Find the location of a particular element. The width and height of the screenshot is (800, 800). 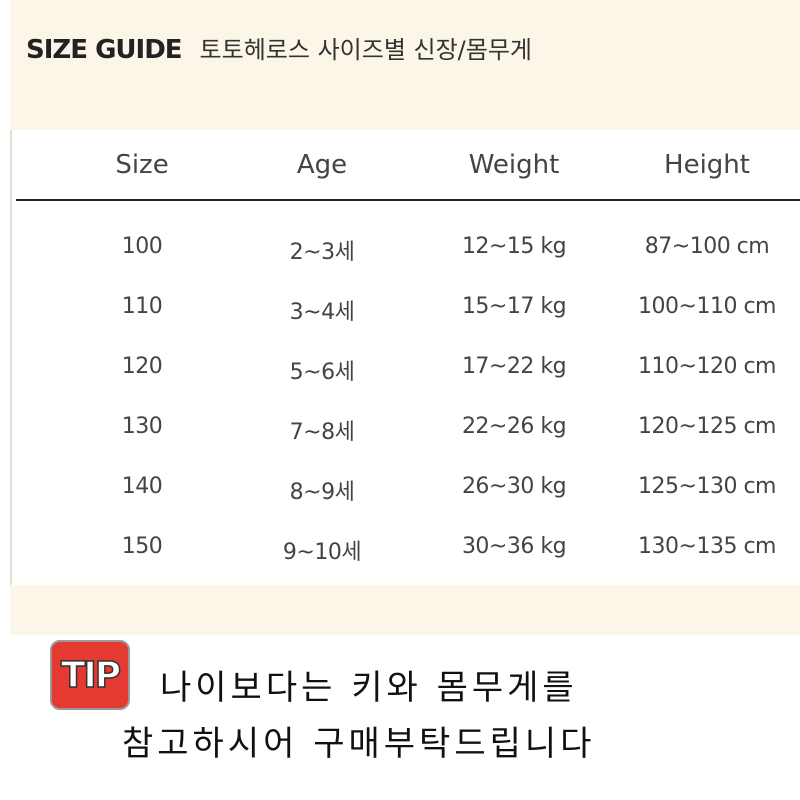

page-title: SIZE GUIDE 토토헤로스 사이즈별 신장/몸무게 is located at coordinates (279, 47).